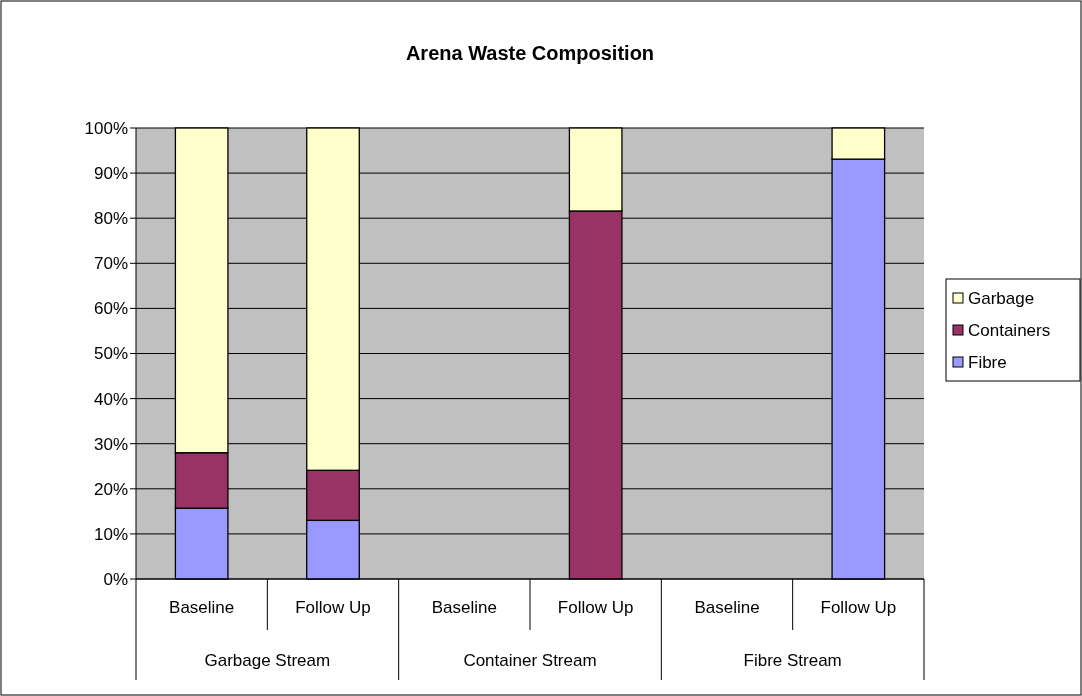  What do you see at coordinates (106, 128) in the screenshot?
I see `y-tick-label: 100%` at bounding box center [106, 128].